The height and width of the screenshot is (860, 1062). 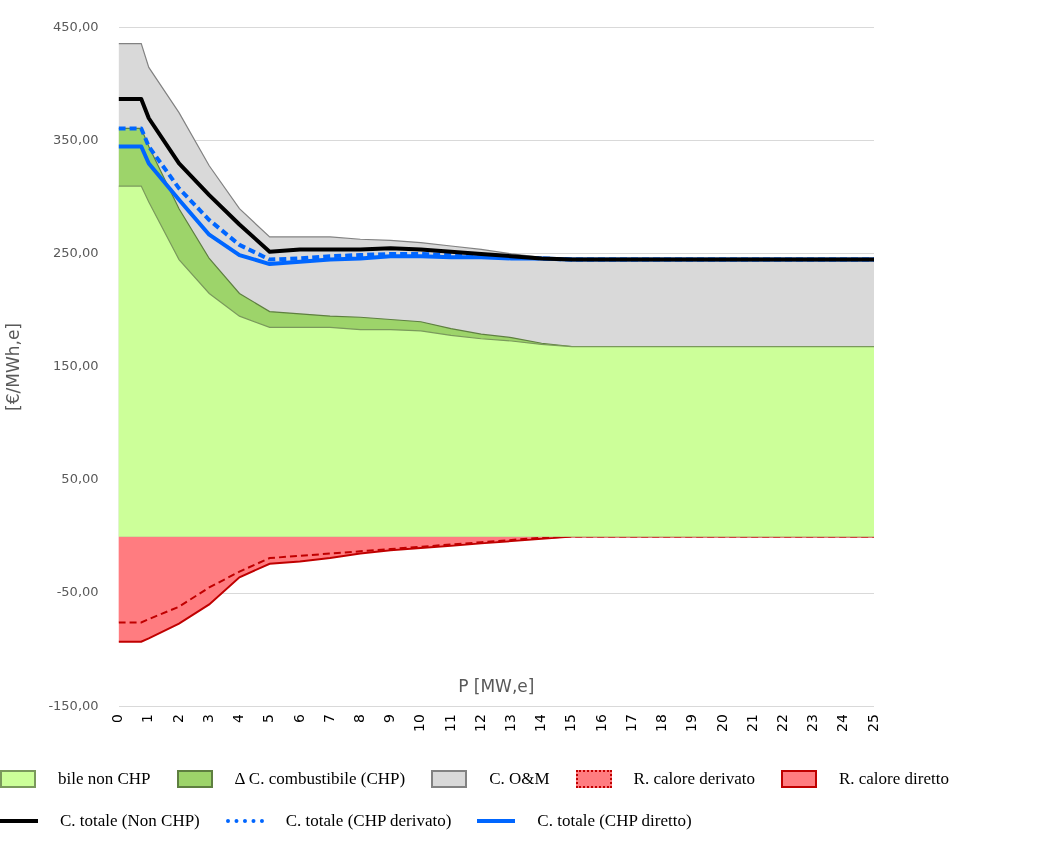 I want to click on x-tick-label: 15, so click(x=570, y=723).